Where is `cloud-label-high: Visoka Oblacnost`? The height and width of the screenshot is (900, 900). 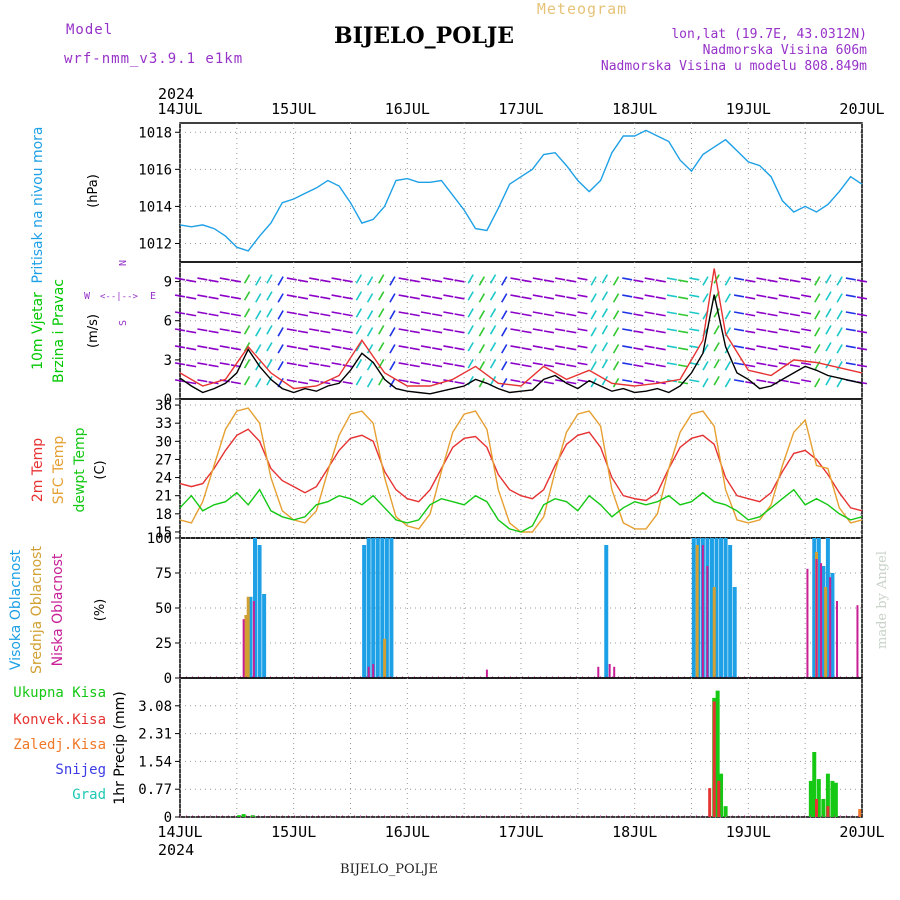 cloud-label-high: Visoka Oblacnost is located at coordinates (16, 609).